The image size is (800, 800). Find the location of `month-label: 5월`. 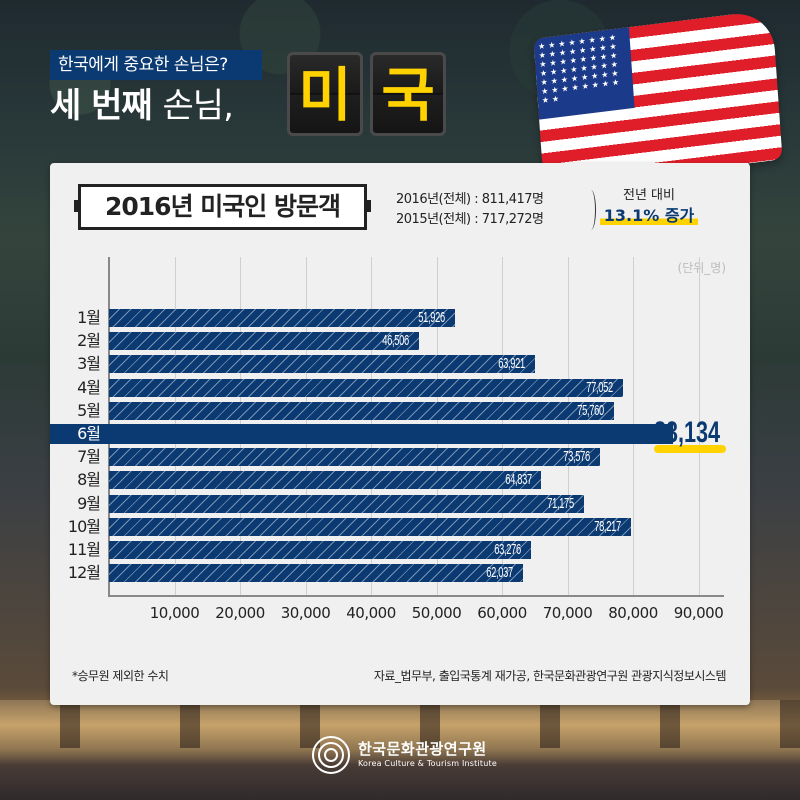

month-label: 5월 is located at coordinates (89, 410).